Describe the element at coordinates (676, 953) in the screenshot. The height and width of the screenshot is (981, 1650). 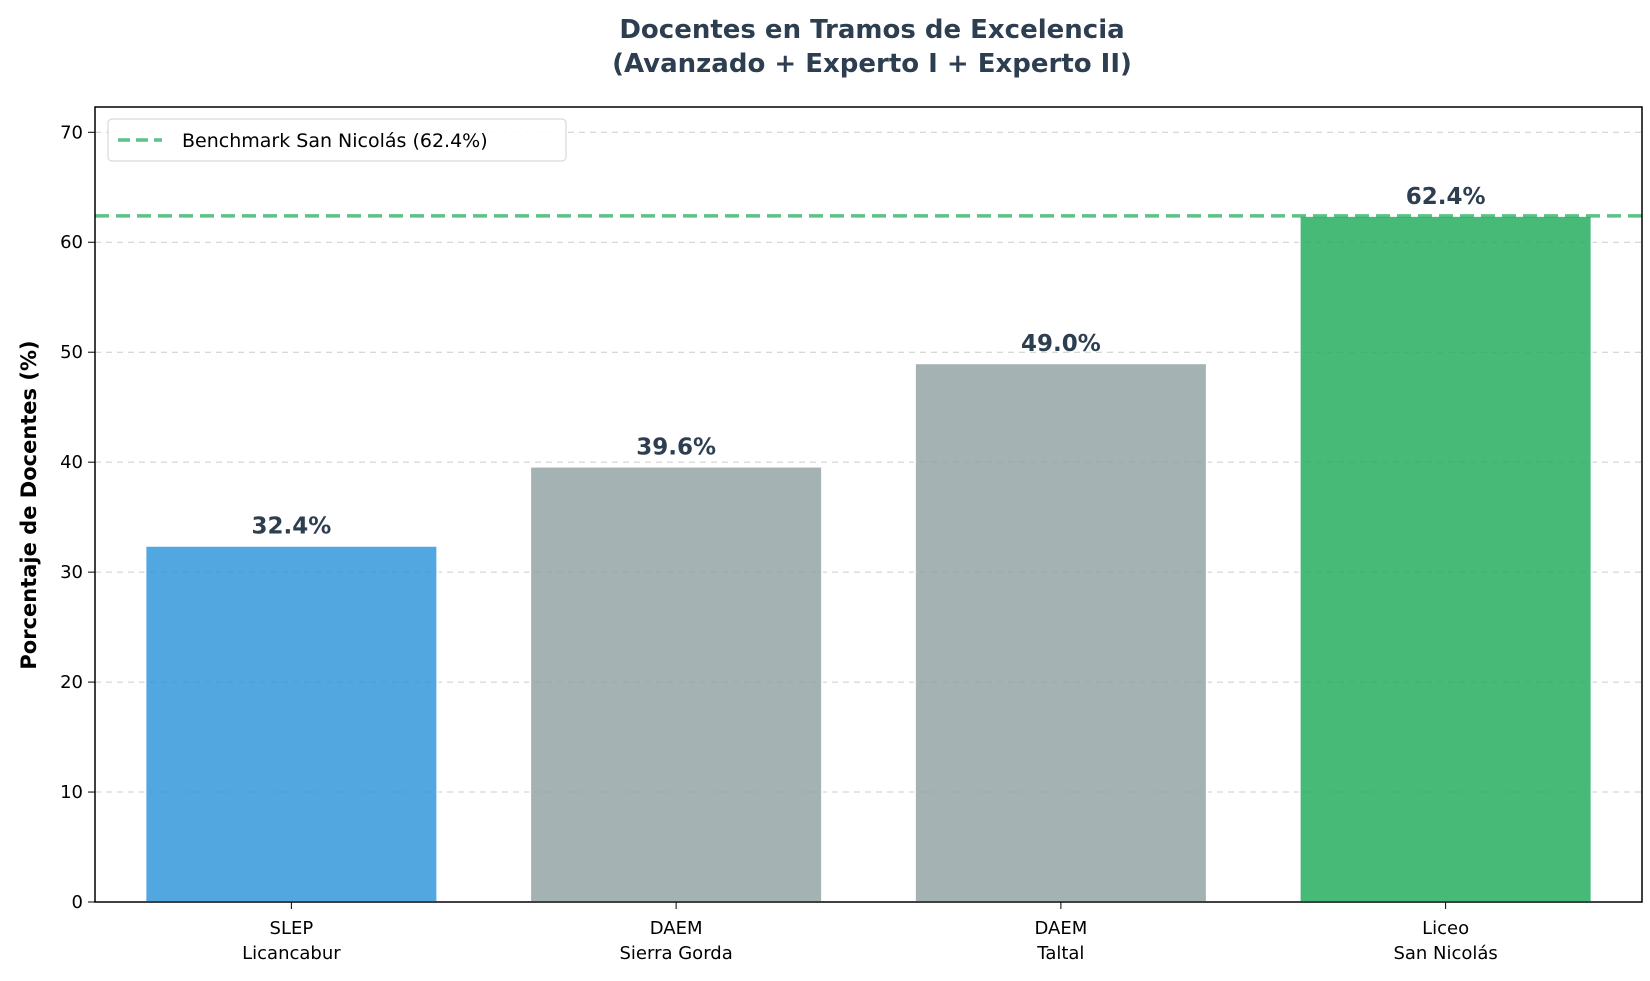
I see `x-tick-label: Sierra Gorda` at that location.